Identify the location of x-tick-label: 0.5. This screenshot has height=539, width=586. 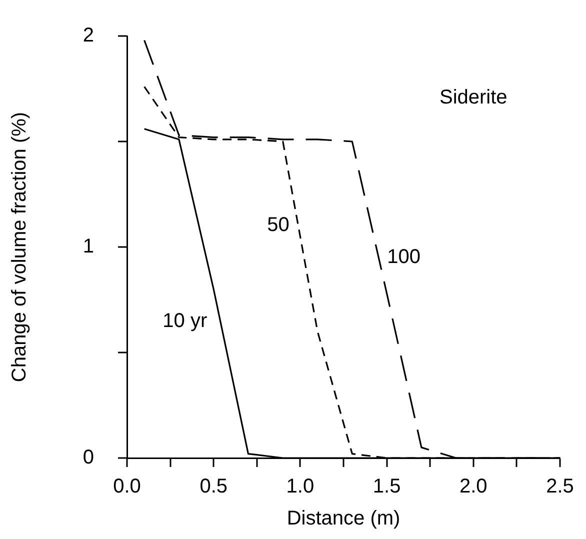
(214, 487).